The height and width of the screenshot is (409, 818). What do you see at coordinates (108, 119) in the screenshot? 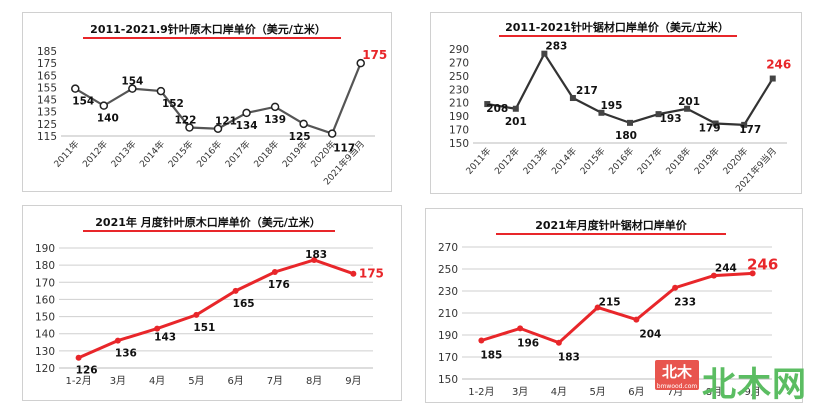
I see `data-label: 140` at bounding box center [108, 119].